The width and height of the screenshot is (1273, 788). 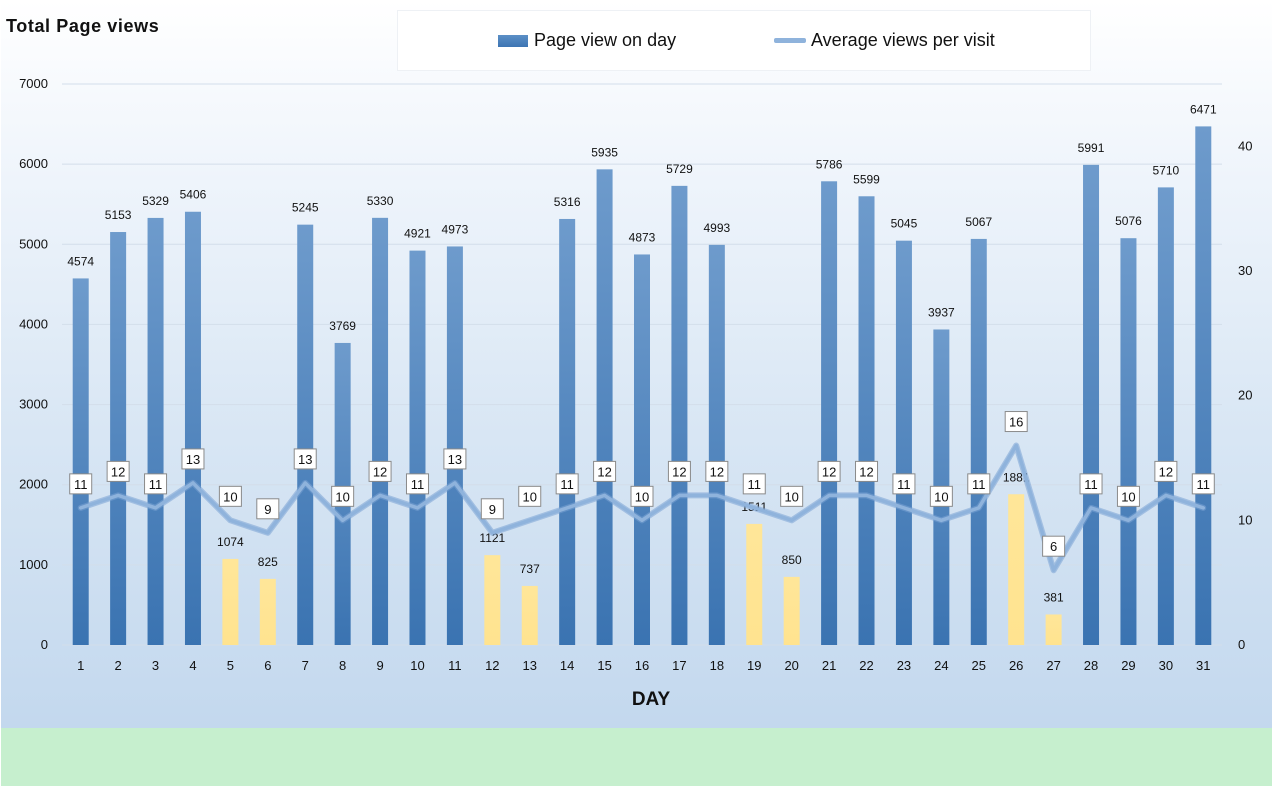 I want to click on bar-data-label: 737, so click(x=530, y=569).